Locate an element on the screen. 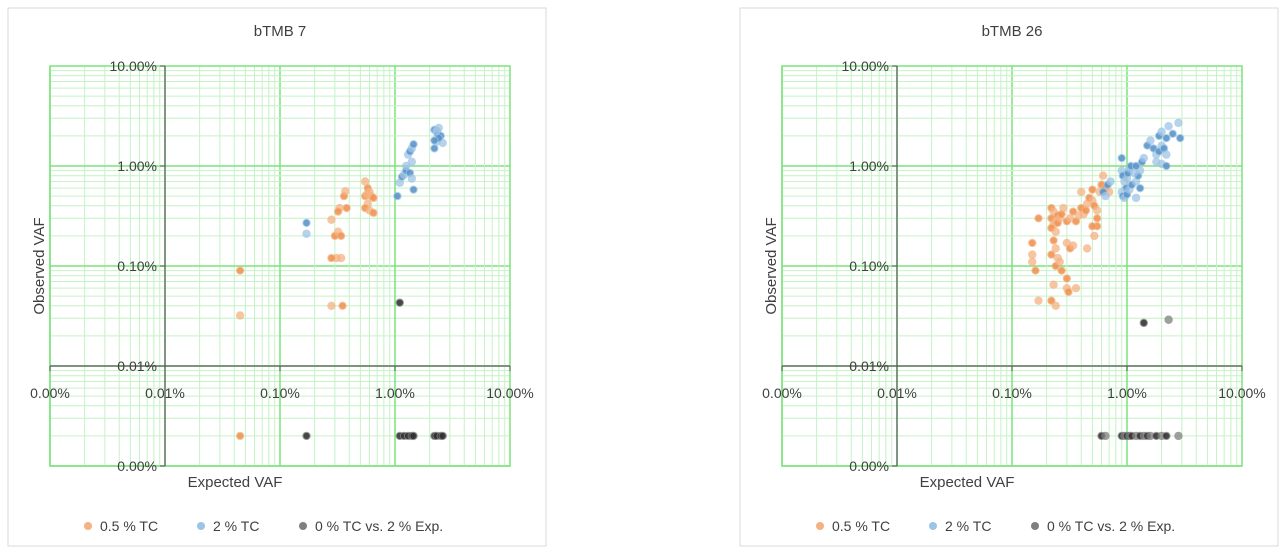  x-tick-label: 10.00% is located at coordinates (1241, 393).